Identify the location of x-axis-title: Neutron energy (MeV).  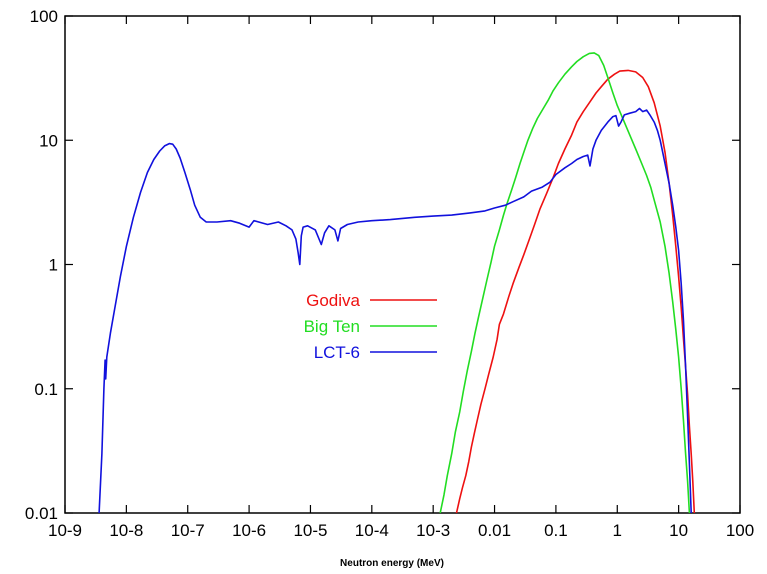
(392, 563).